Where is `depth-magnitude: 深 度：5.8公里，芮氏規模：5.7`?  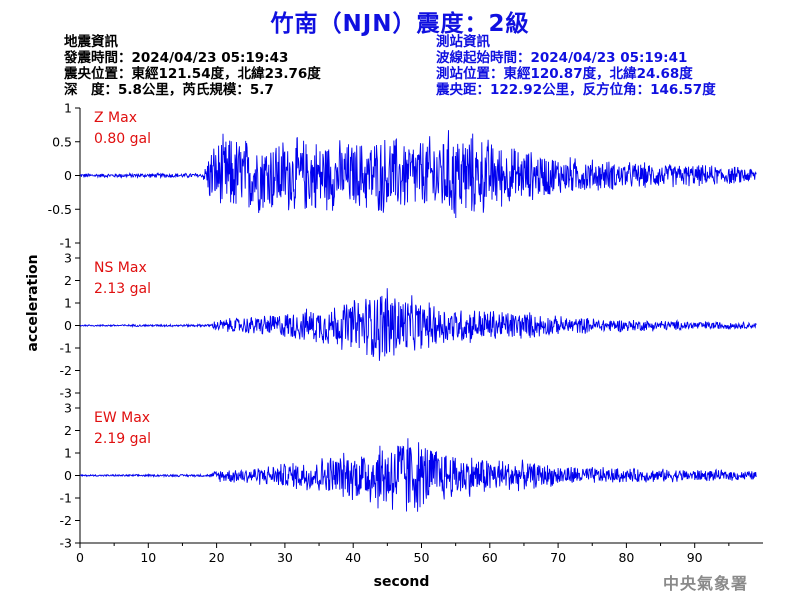 depth-magnitude: 深 度：5.8公里，芮氏規模：5.7 is located at coordinates (169, 90).